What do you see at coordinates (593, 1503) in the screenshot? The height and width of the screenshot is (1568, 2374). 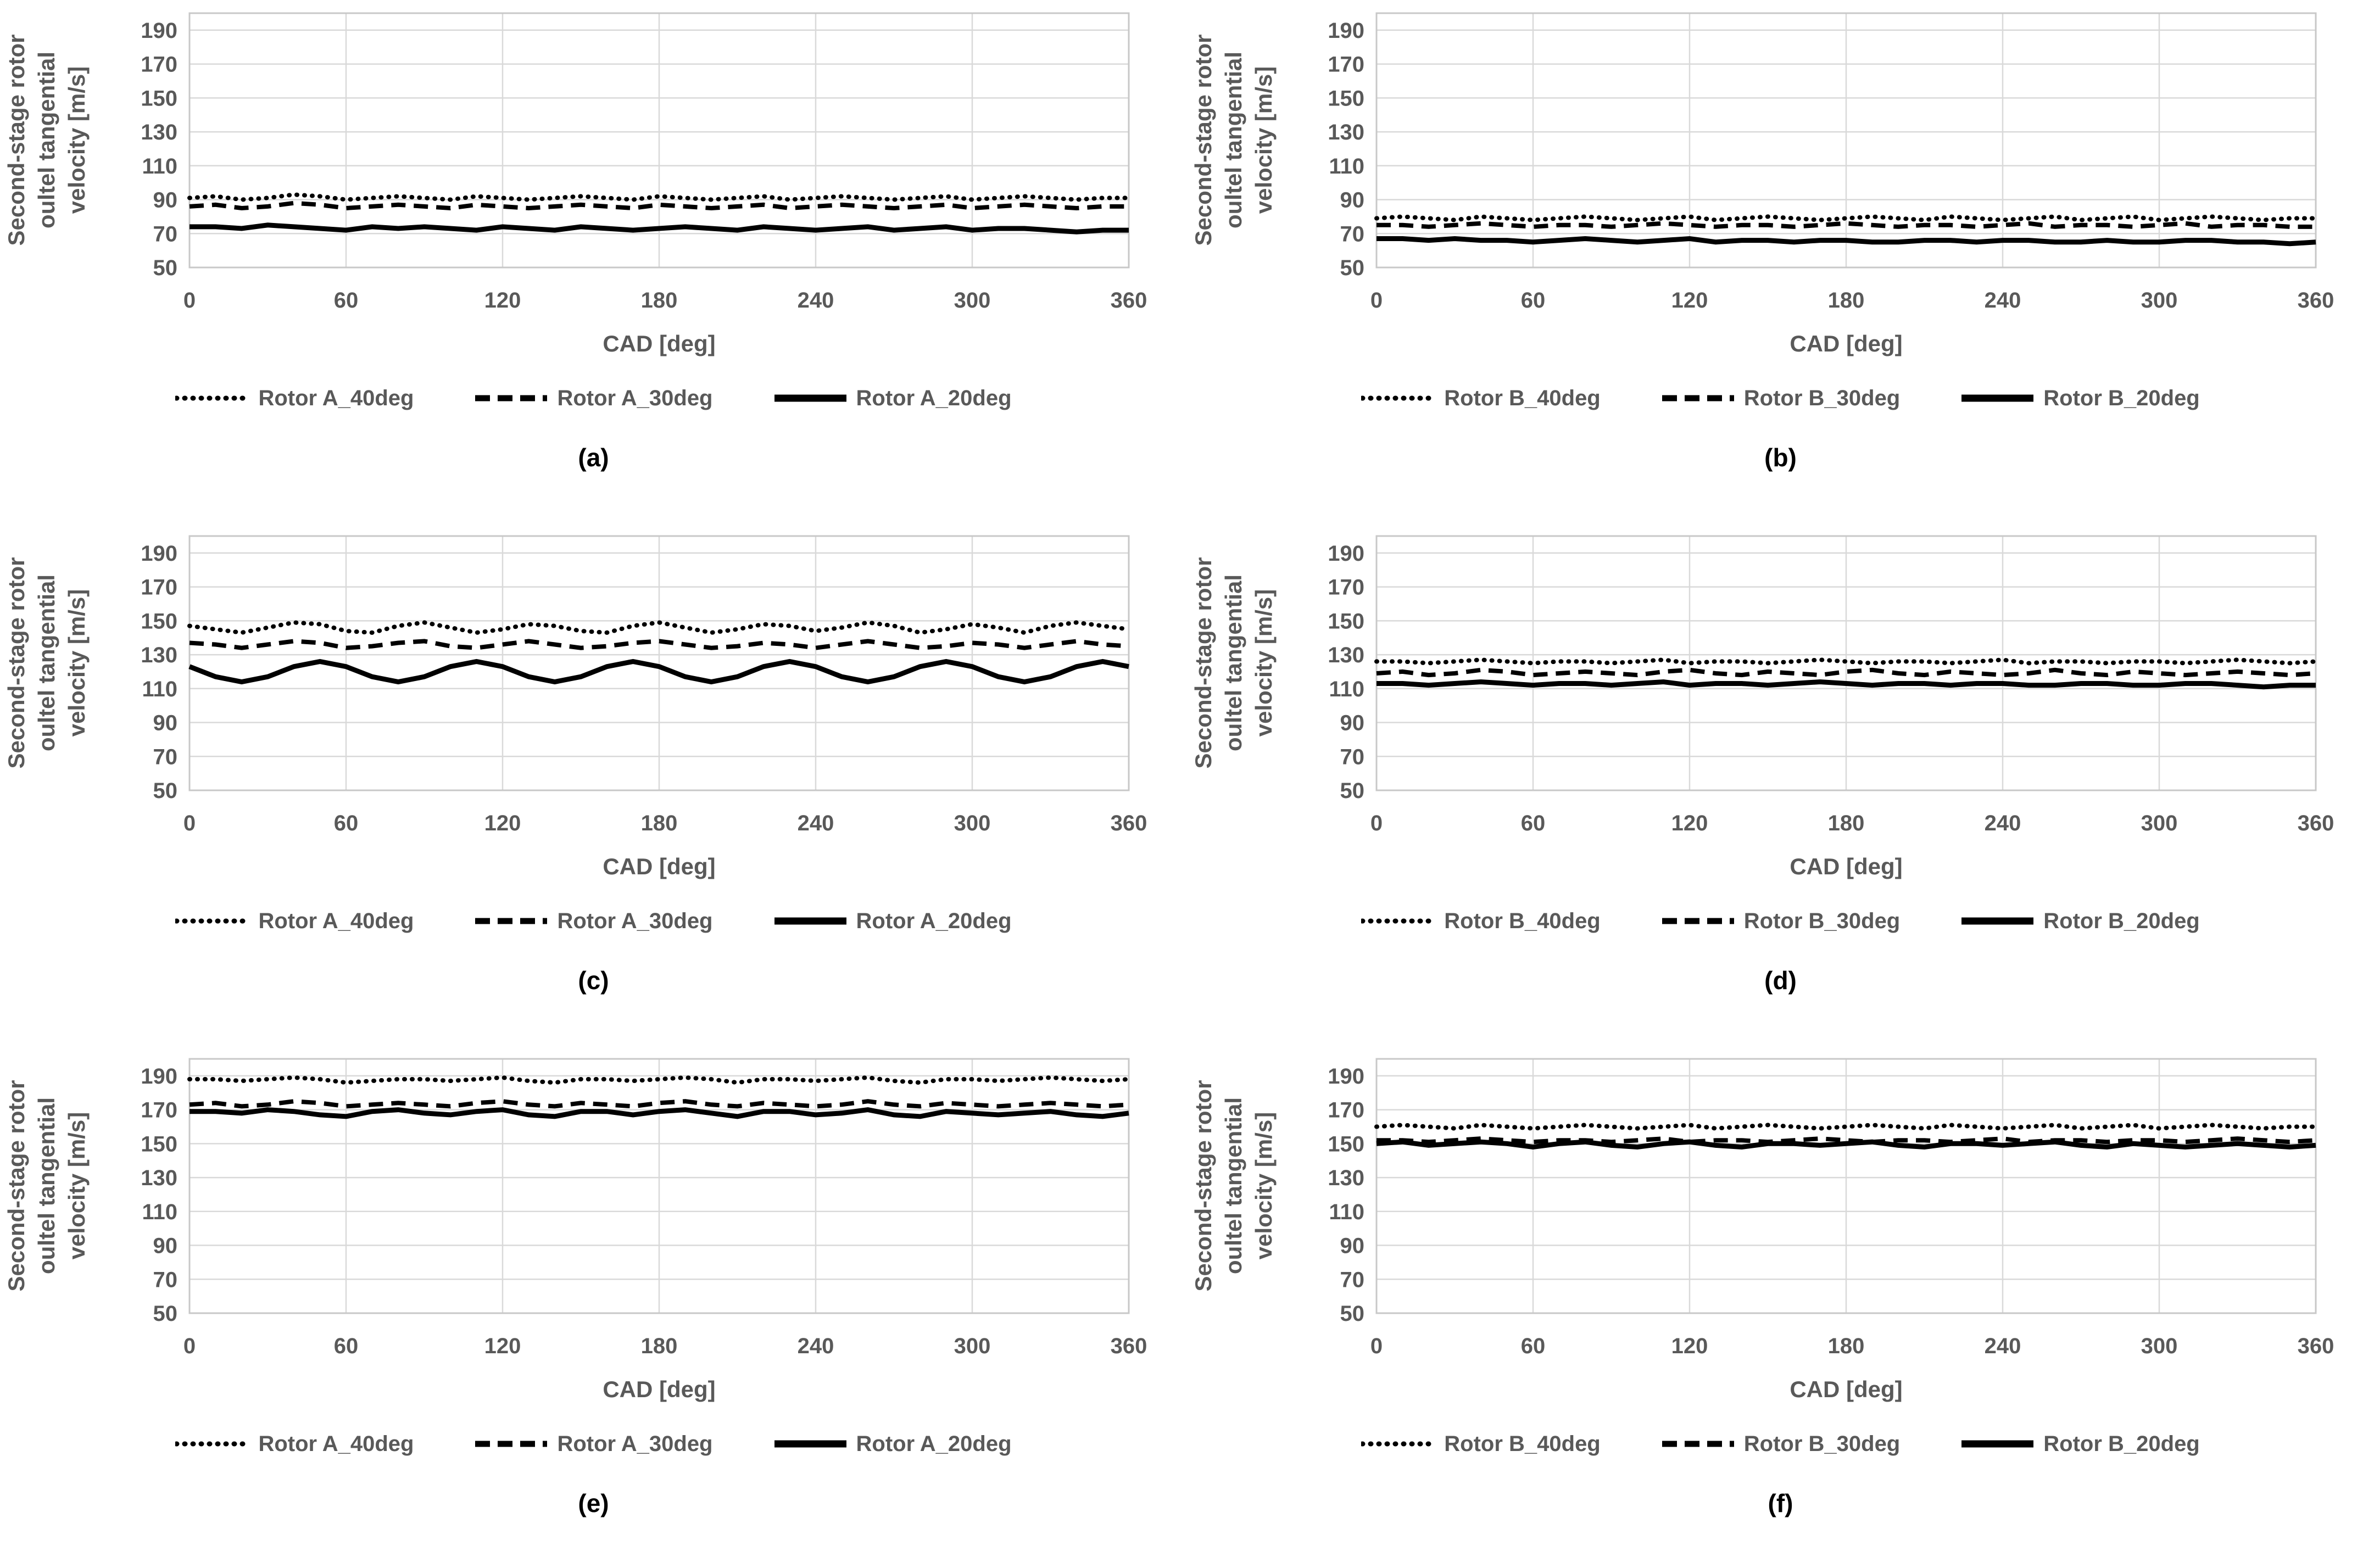 I see `caption-e: (e)` at bounding box center [593, 1503].